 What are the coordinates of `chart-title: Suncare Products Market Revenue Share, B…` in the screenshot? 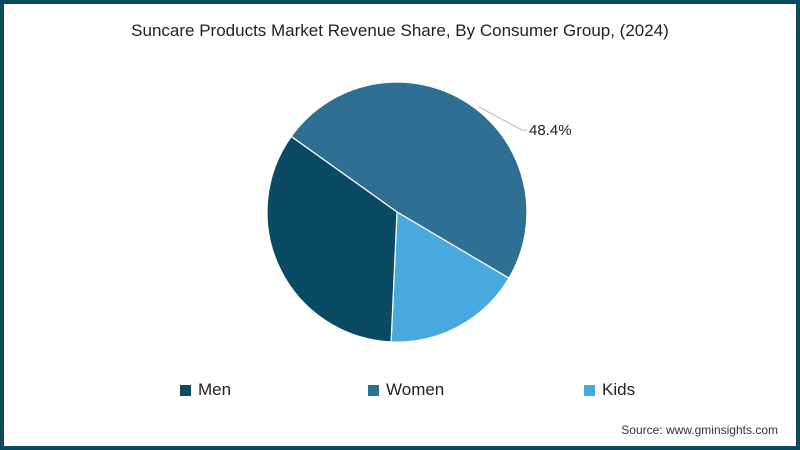 It's located at (400, 30).